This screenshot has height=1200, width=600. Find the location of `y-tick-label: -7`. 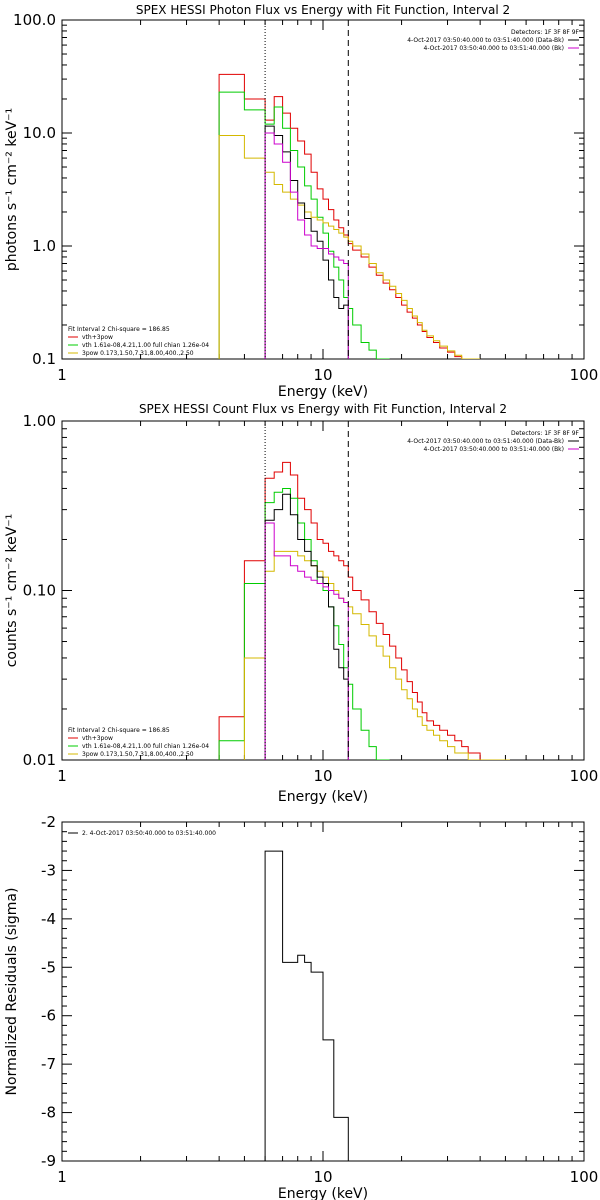

y-tick-label: -7 is located at coordinates (48, 1064).